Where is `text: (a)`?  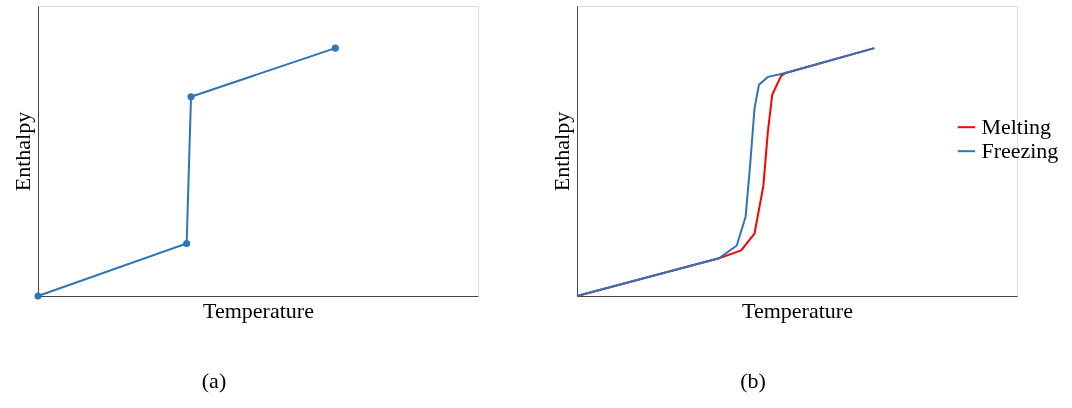
text: (a) is located at coordinates (214, 380).